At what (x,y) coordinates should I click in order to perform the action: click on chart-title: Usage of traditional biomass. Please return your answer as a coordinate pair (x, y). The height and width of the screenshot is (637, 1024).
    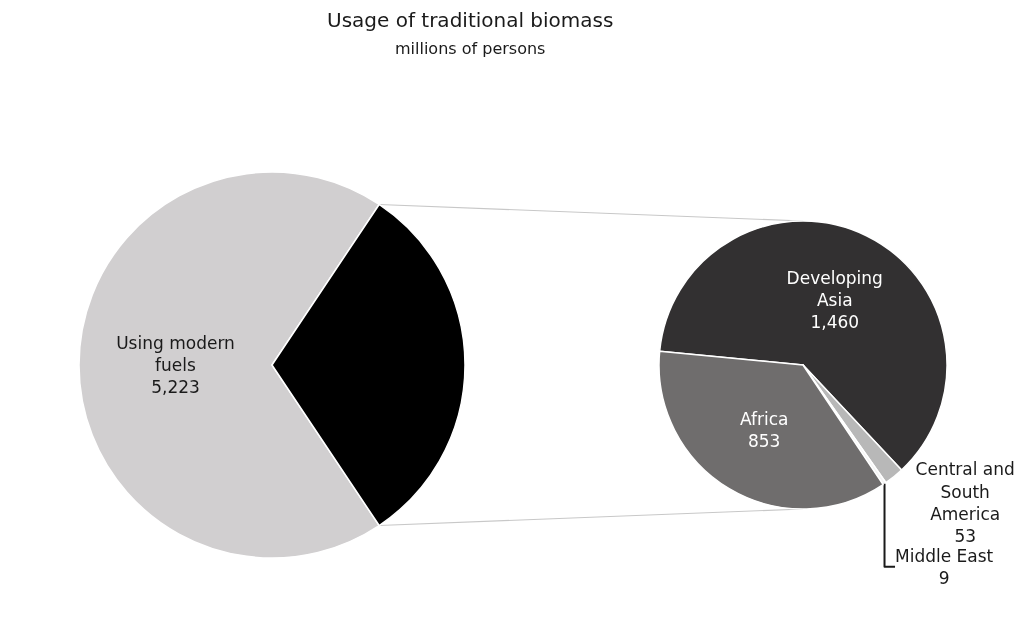
    Looking at the image, I should click on (470, 20).